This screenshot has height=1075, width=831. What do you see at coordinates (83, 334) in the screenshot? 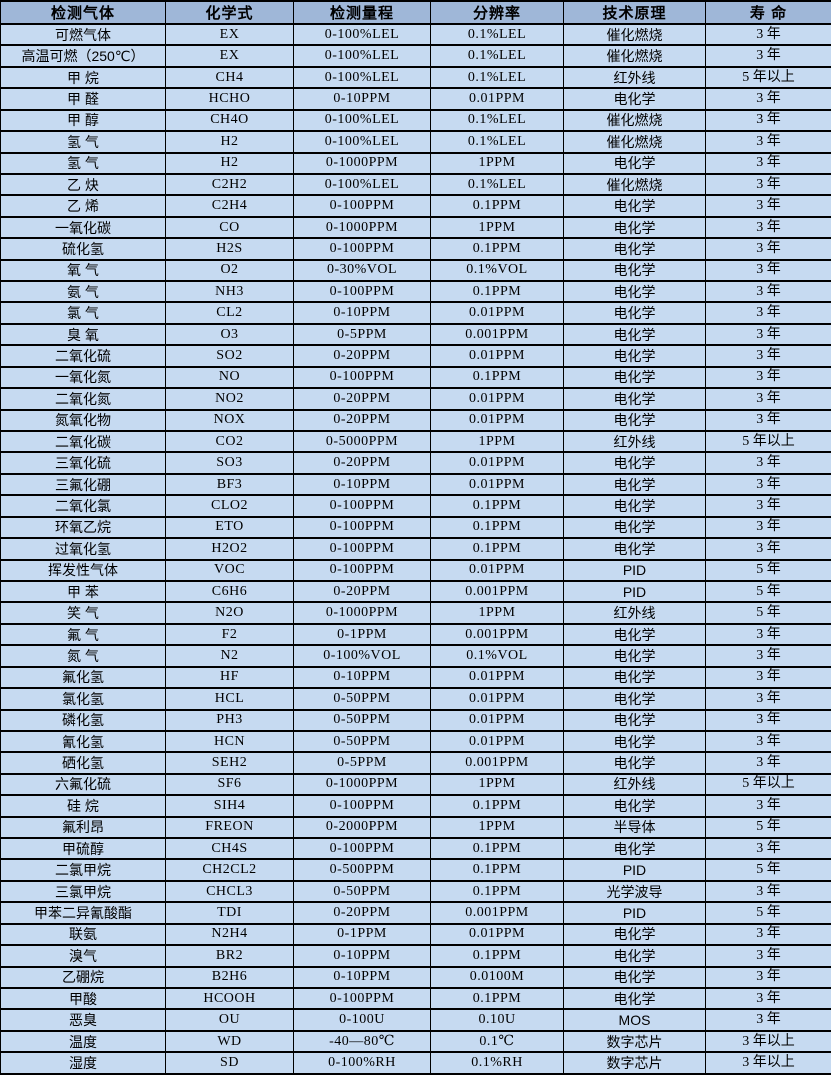
I see `cell-gas-name: 臭 氧` at bounding box center [83, 334].